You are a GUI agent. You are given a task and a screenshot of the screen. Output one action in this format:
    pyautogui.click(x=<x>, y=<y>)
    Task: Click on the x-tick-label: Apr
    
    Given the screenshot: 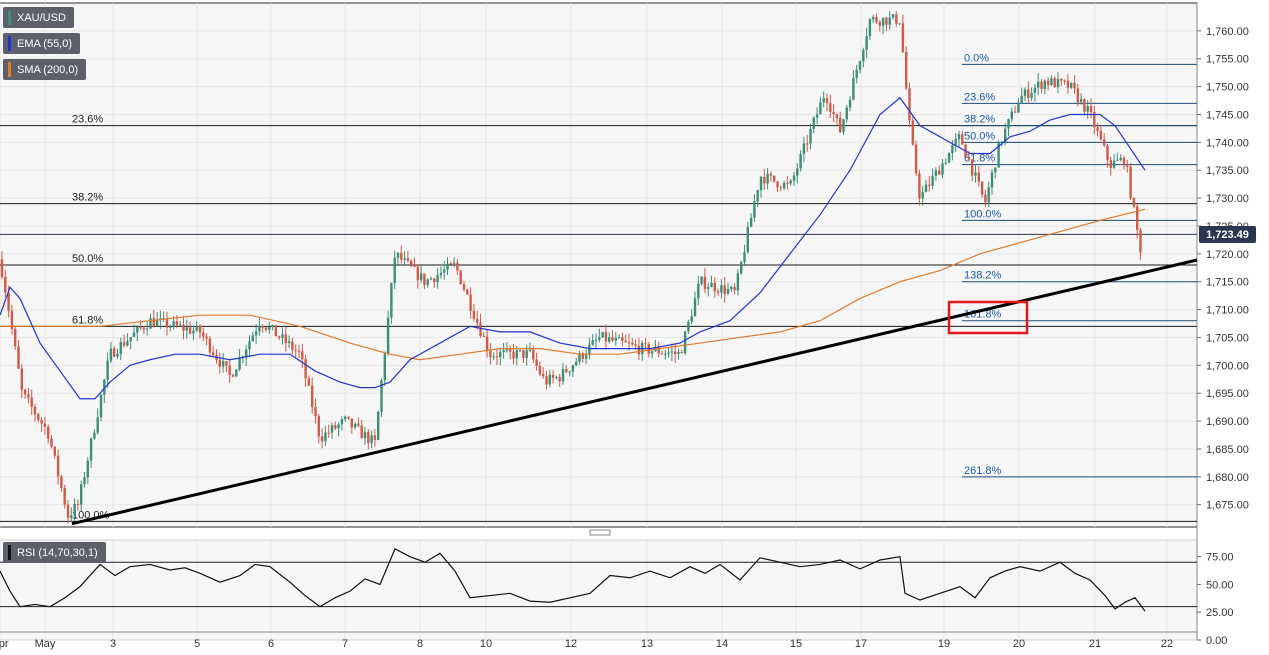 What is the action you would take?
    pyautogui.click(x=4, y=644)
    